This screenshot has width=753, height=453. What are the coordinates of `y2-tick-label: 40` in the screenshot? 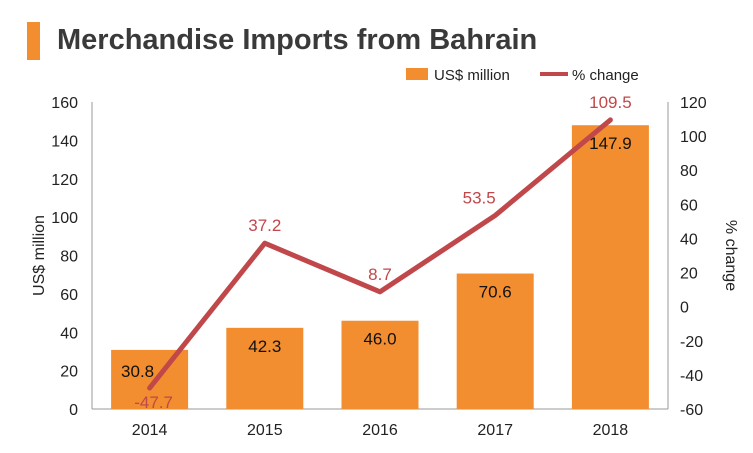 It's located at (689, 239).